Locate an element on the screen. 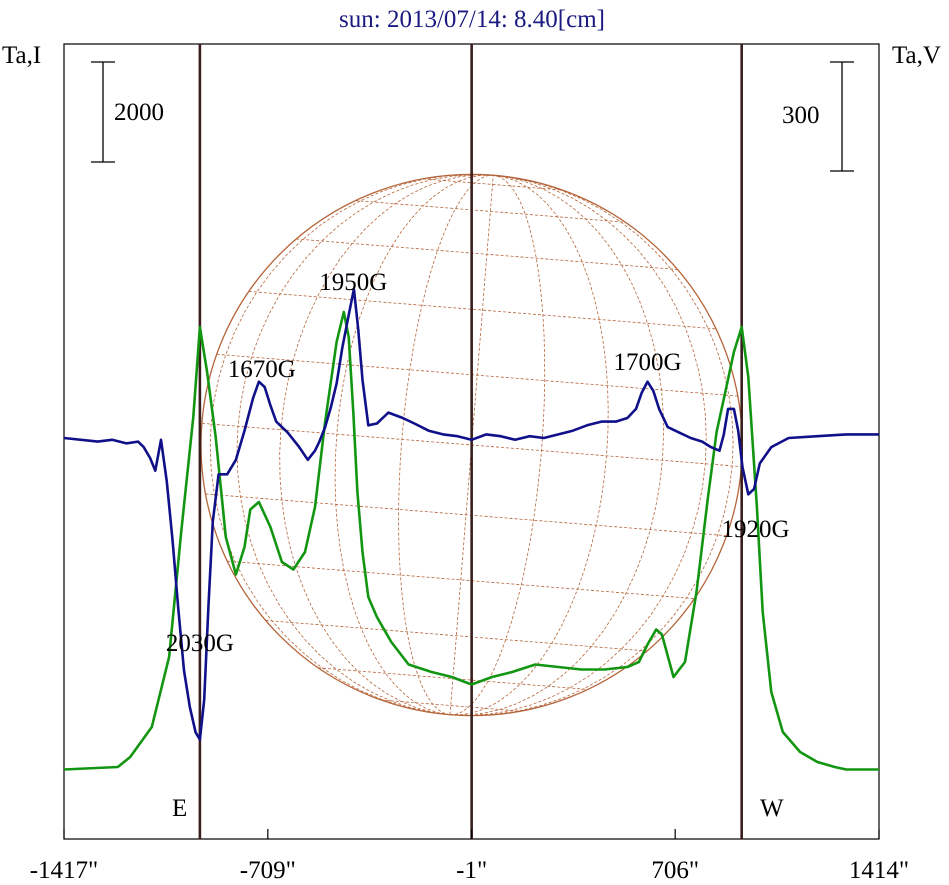  limb-label-west: W is located at coordinates (772, 808).